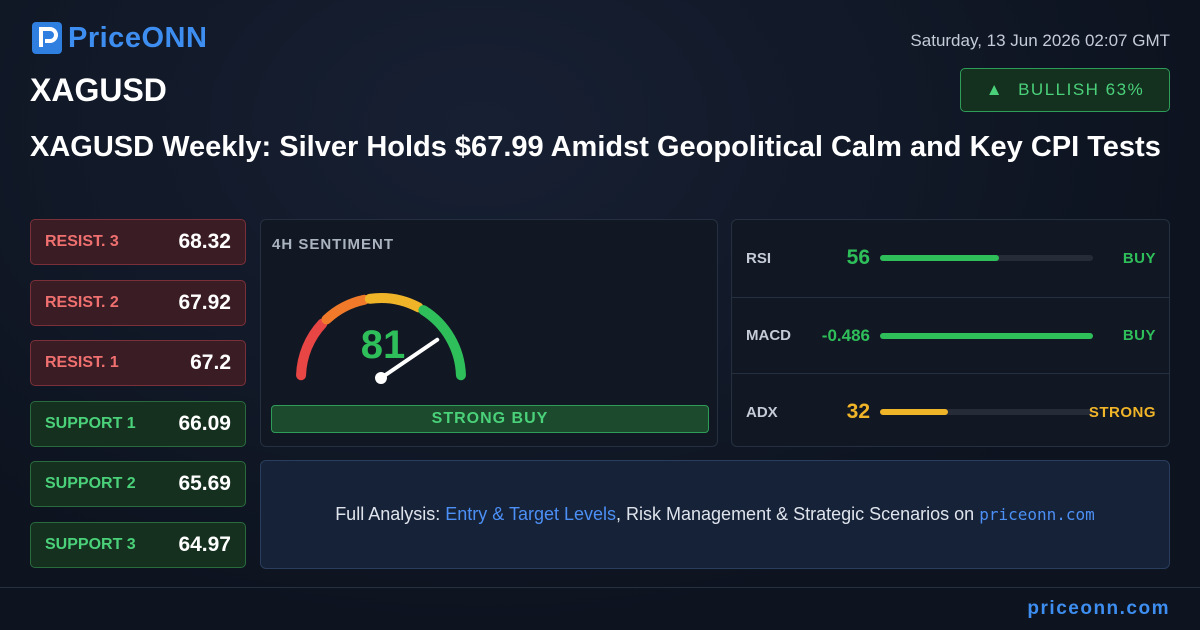 The height and width of the screenshot is (630, 1200). What do you see at coordinates (204, 483) in the screenshot?
I see `level-value: 65.69` at bounding box center [204, 483].